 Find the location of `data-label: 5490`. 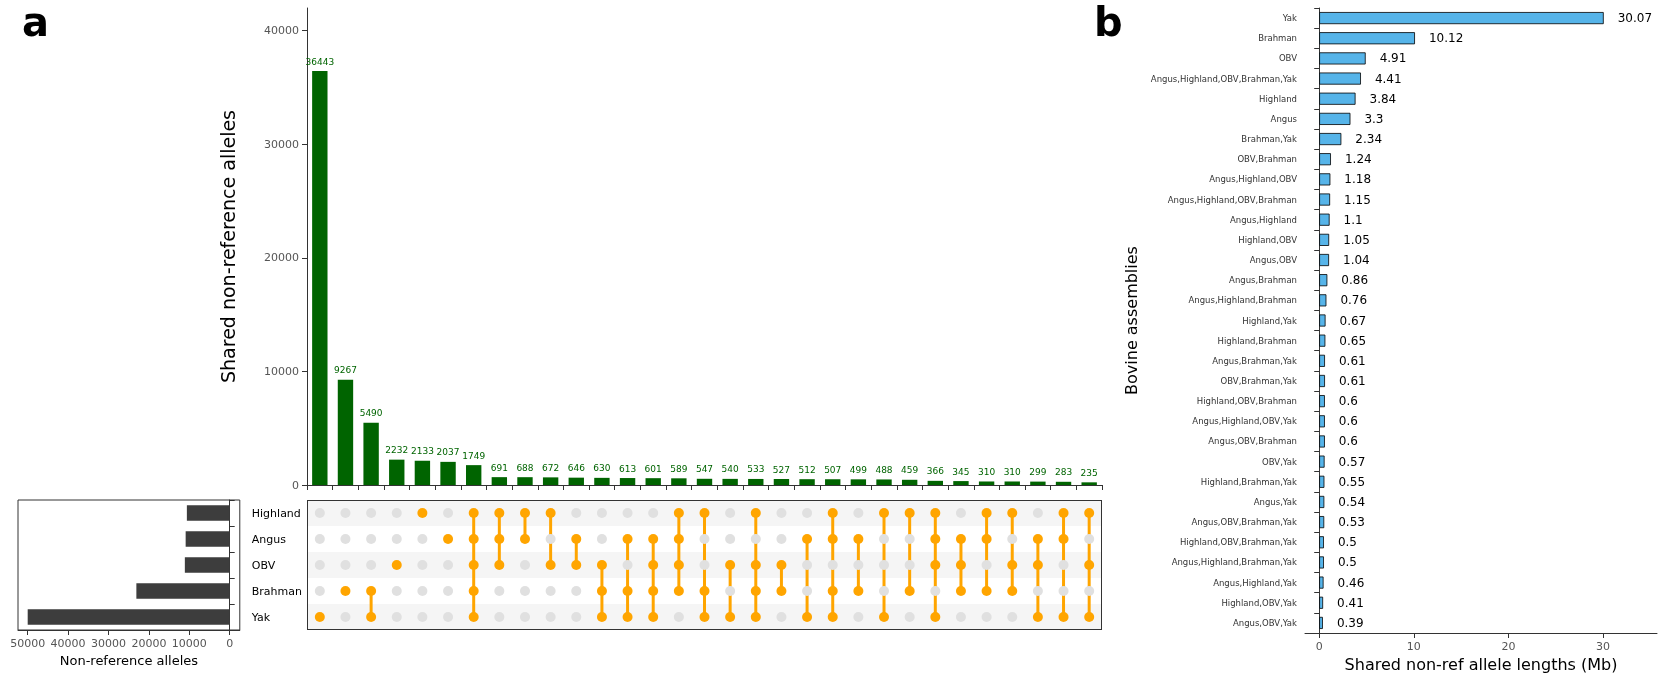

data-label: 5490 is located at coordinates (371, 413).